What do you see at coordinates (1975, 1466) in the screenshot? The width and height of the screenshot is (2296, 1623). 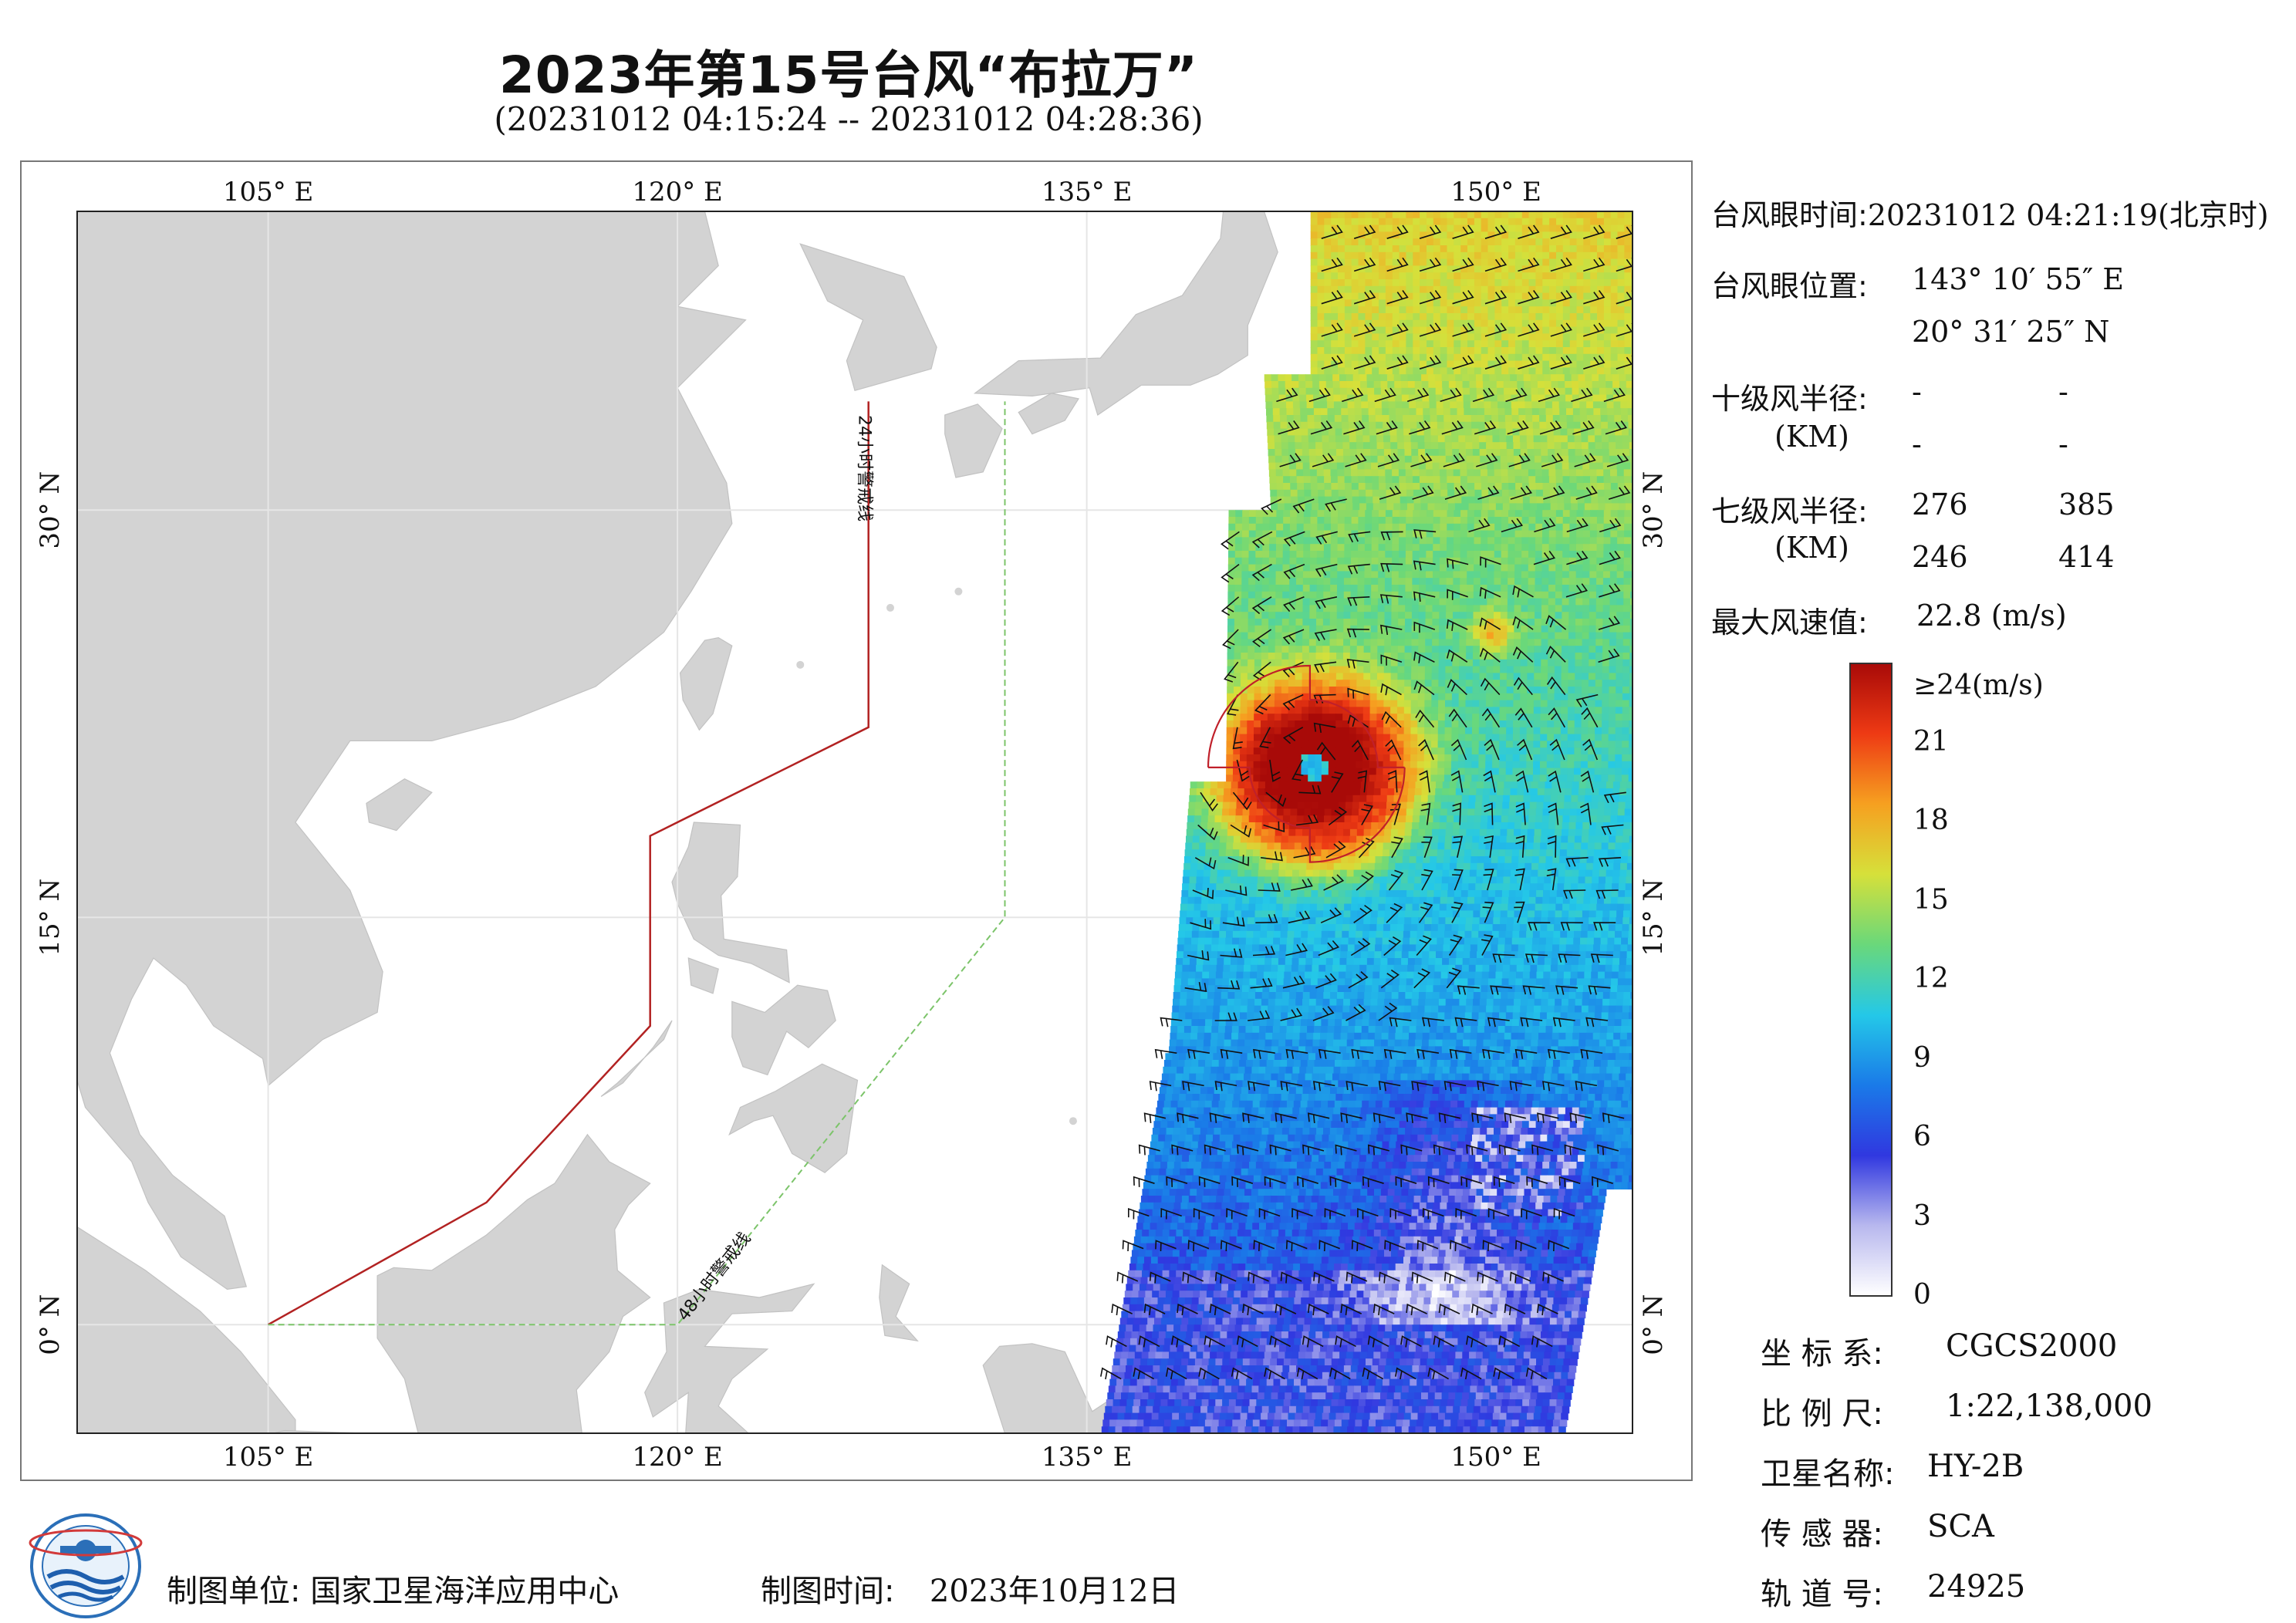 I see `satellite-value: HY-2B` at bounding box center [1975, 1466].